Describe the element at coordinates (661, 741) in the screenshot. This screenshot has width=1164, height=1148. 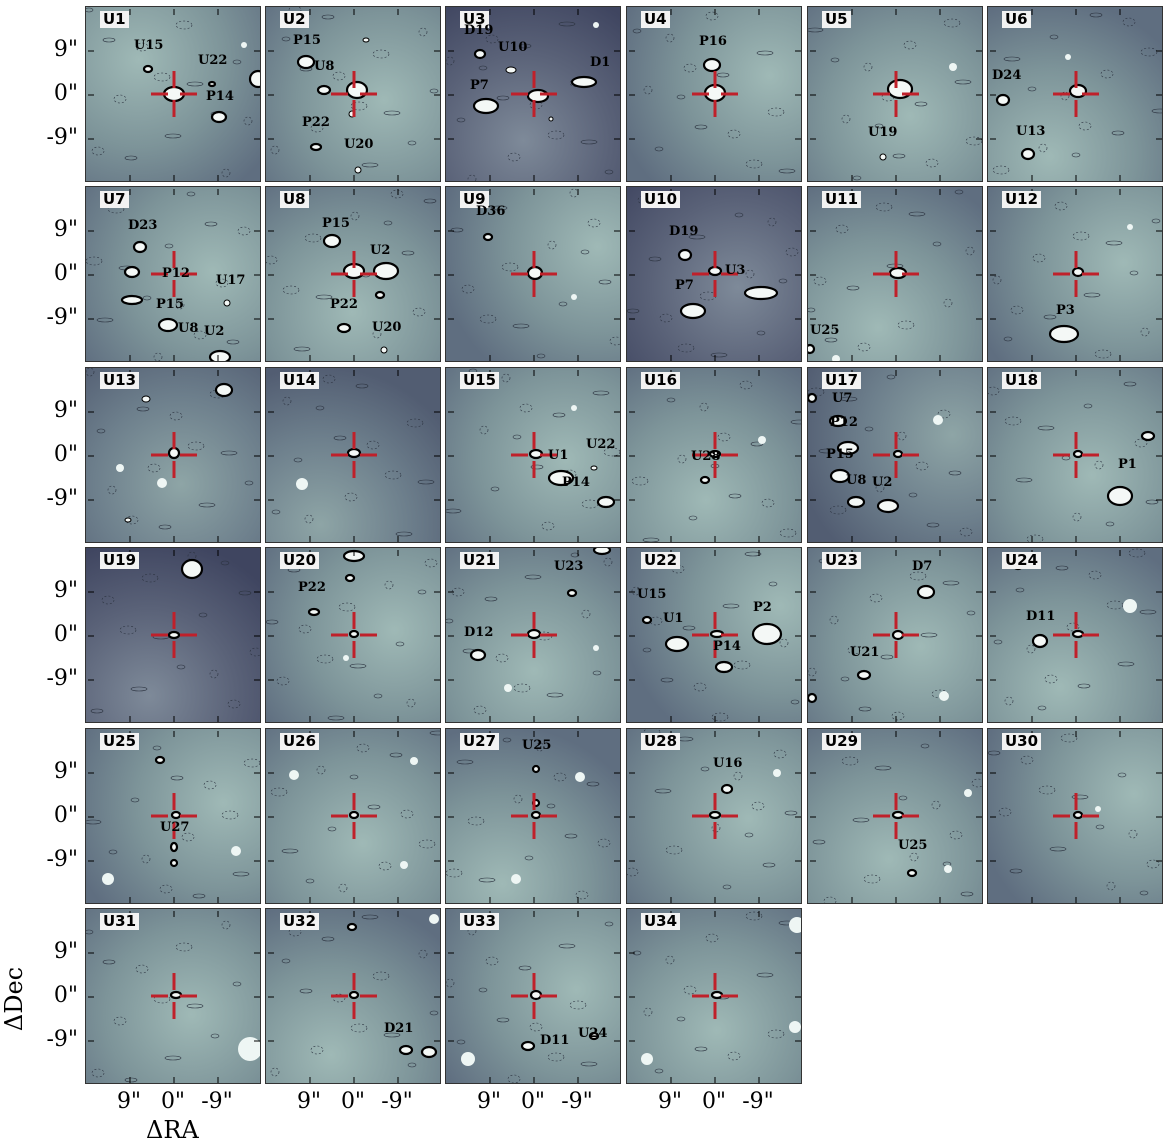
I see `panel-title: U28` at that location.